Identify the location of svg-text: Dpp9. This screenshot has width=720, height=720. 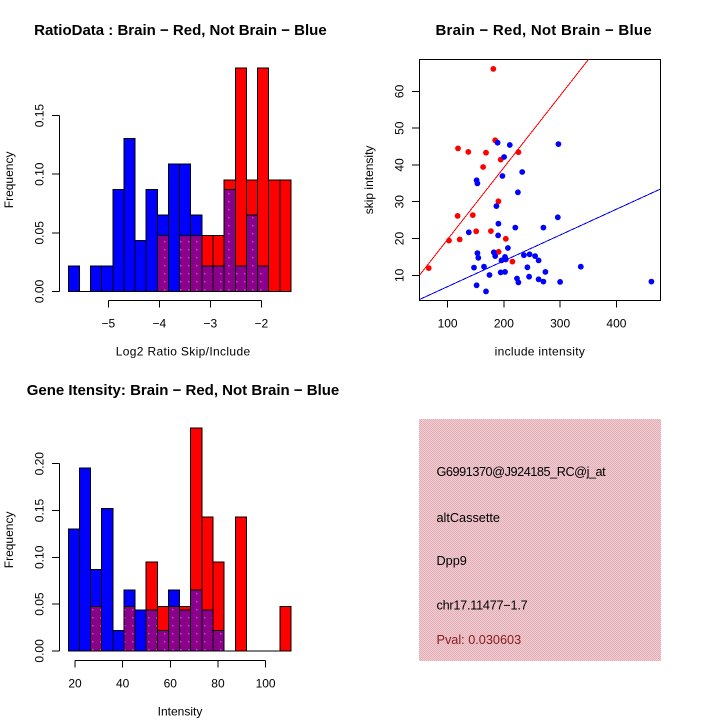
(452, 561).